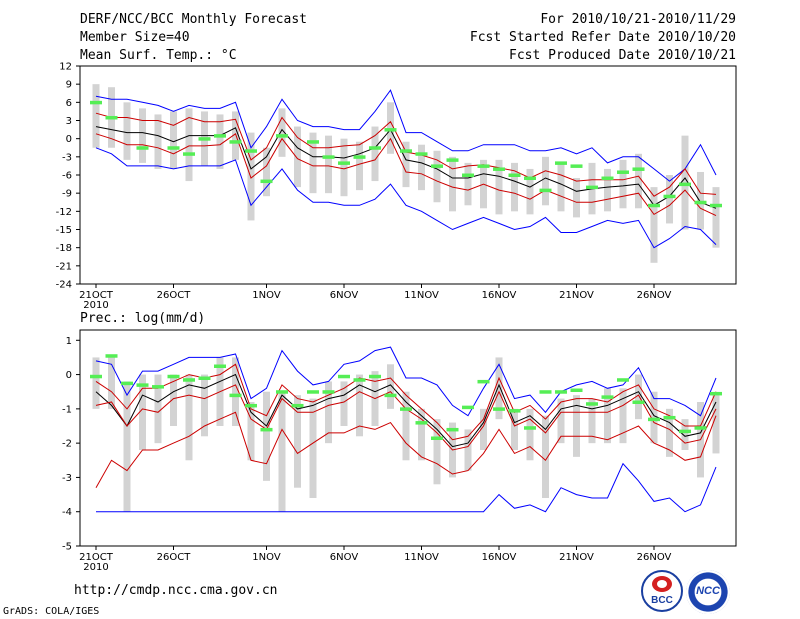 The image size is (800, 619). I want to click on prec-xtick-label: 26OCT, so click(174, 557).